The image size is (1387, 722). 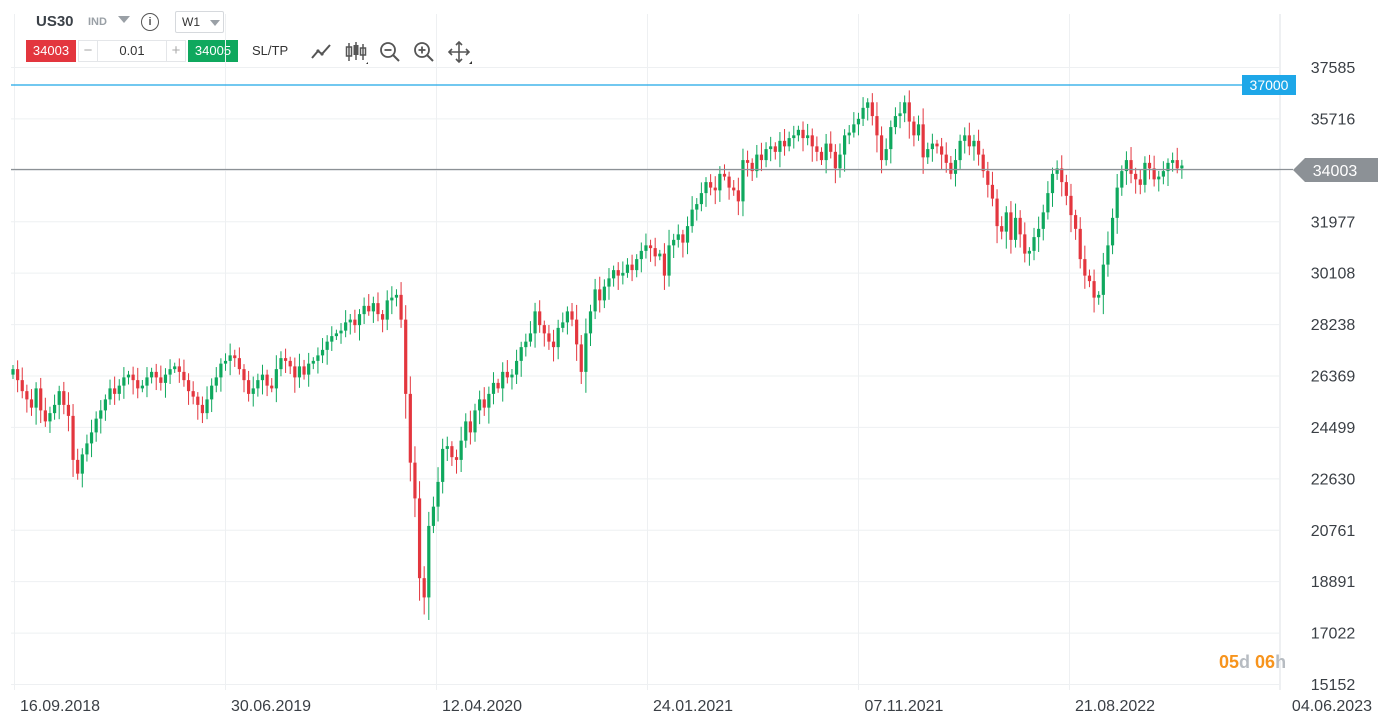 I want to click on zoom-in-icon, so click(x=424, y=52).